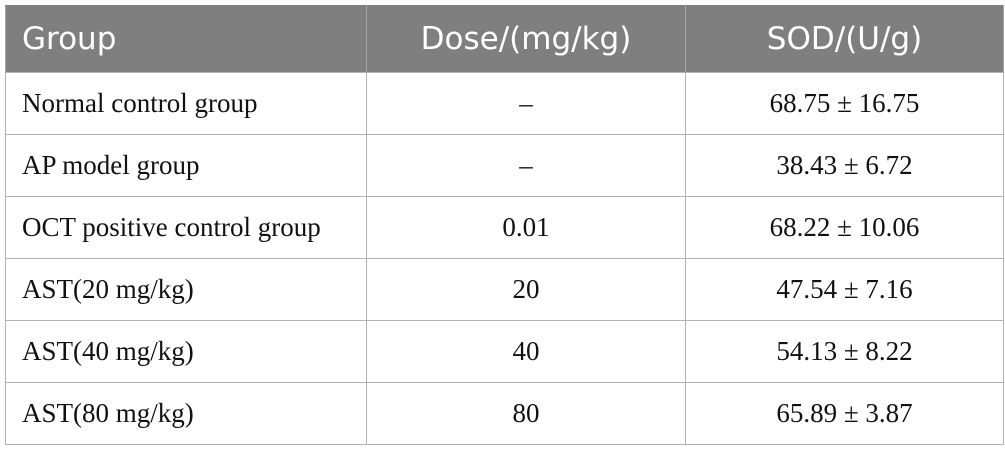 This screenshot has height=460, width=1005. What do you see at coordinates (844, 227) in the screenshot?
I see `cell-sod: 68.22 ± 10.06` at bounding box center [844, 227].